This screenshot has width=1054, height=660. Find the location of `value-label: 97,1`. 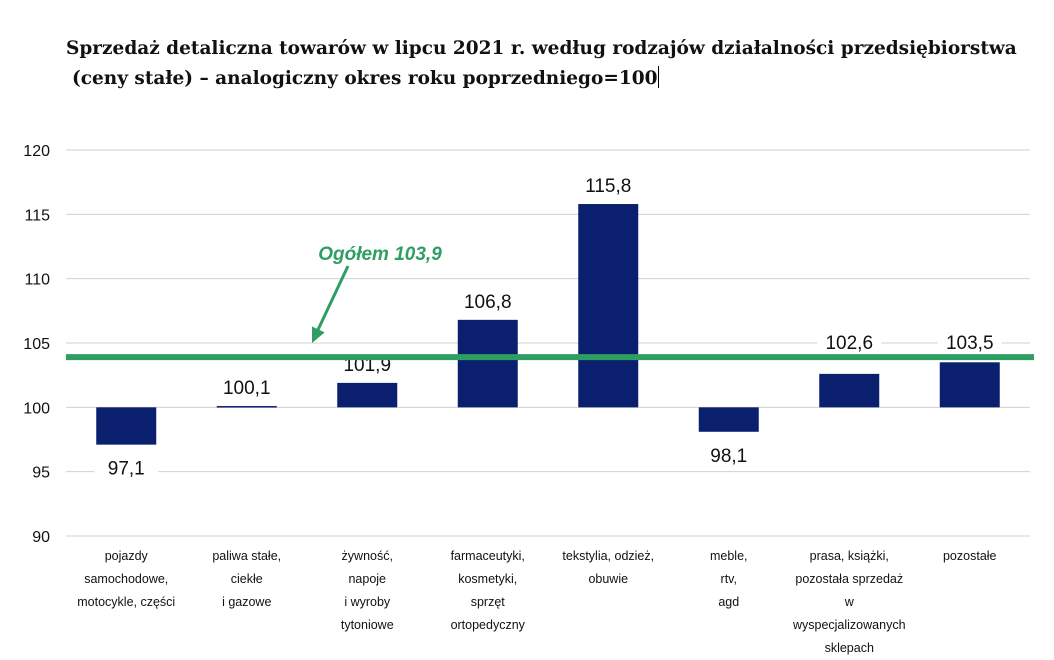

value-label: 97,1 is located at coordinates (126, 469).